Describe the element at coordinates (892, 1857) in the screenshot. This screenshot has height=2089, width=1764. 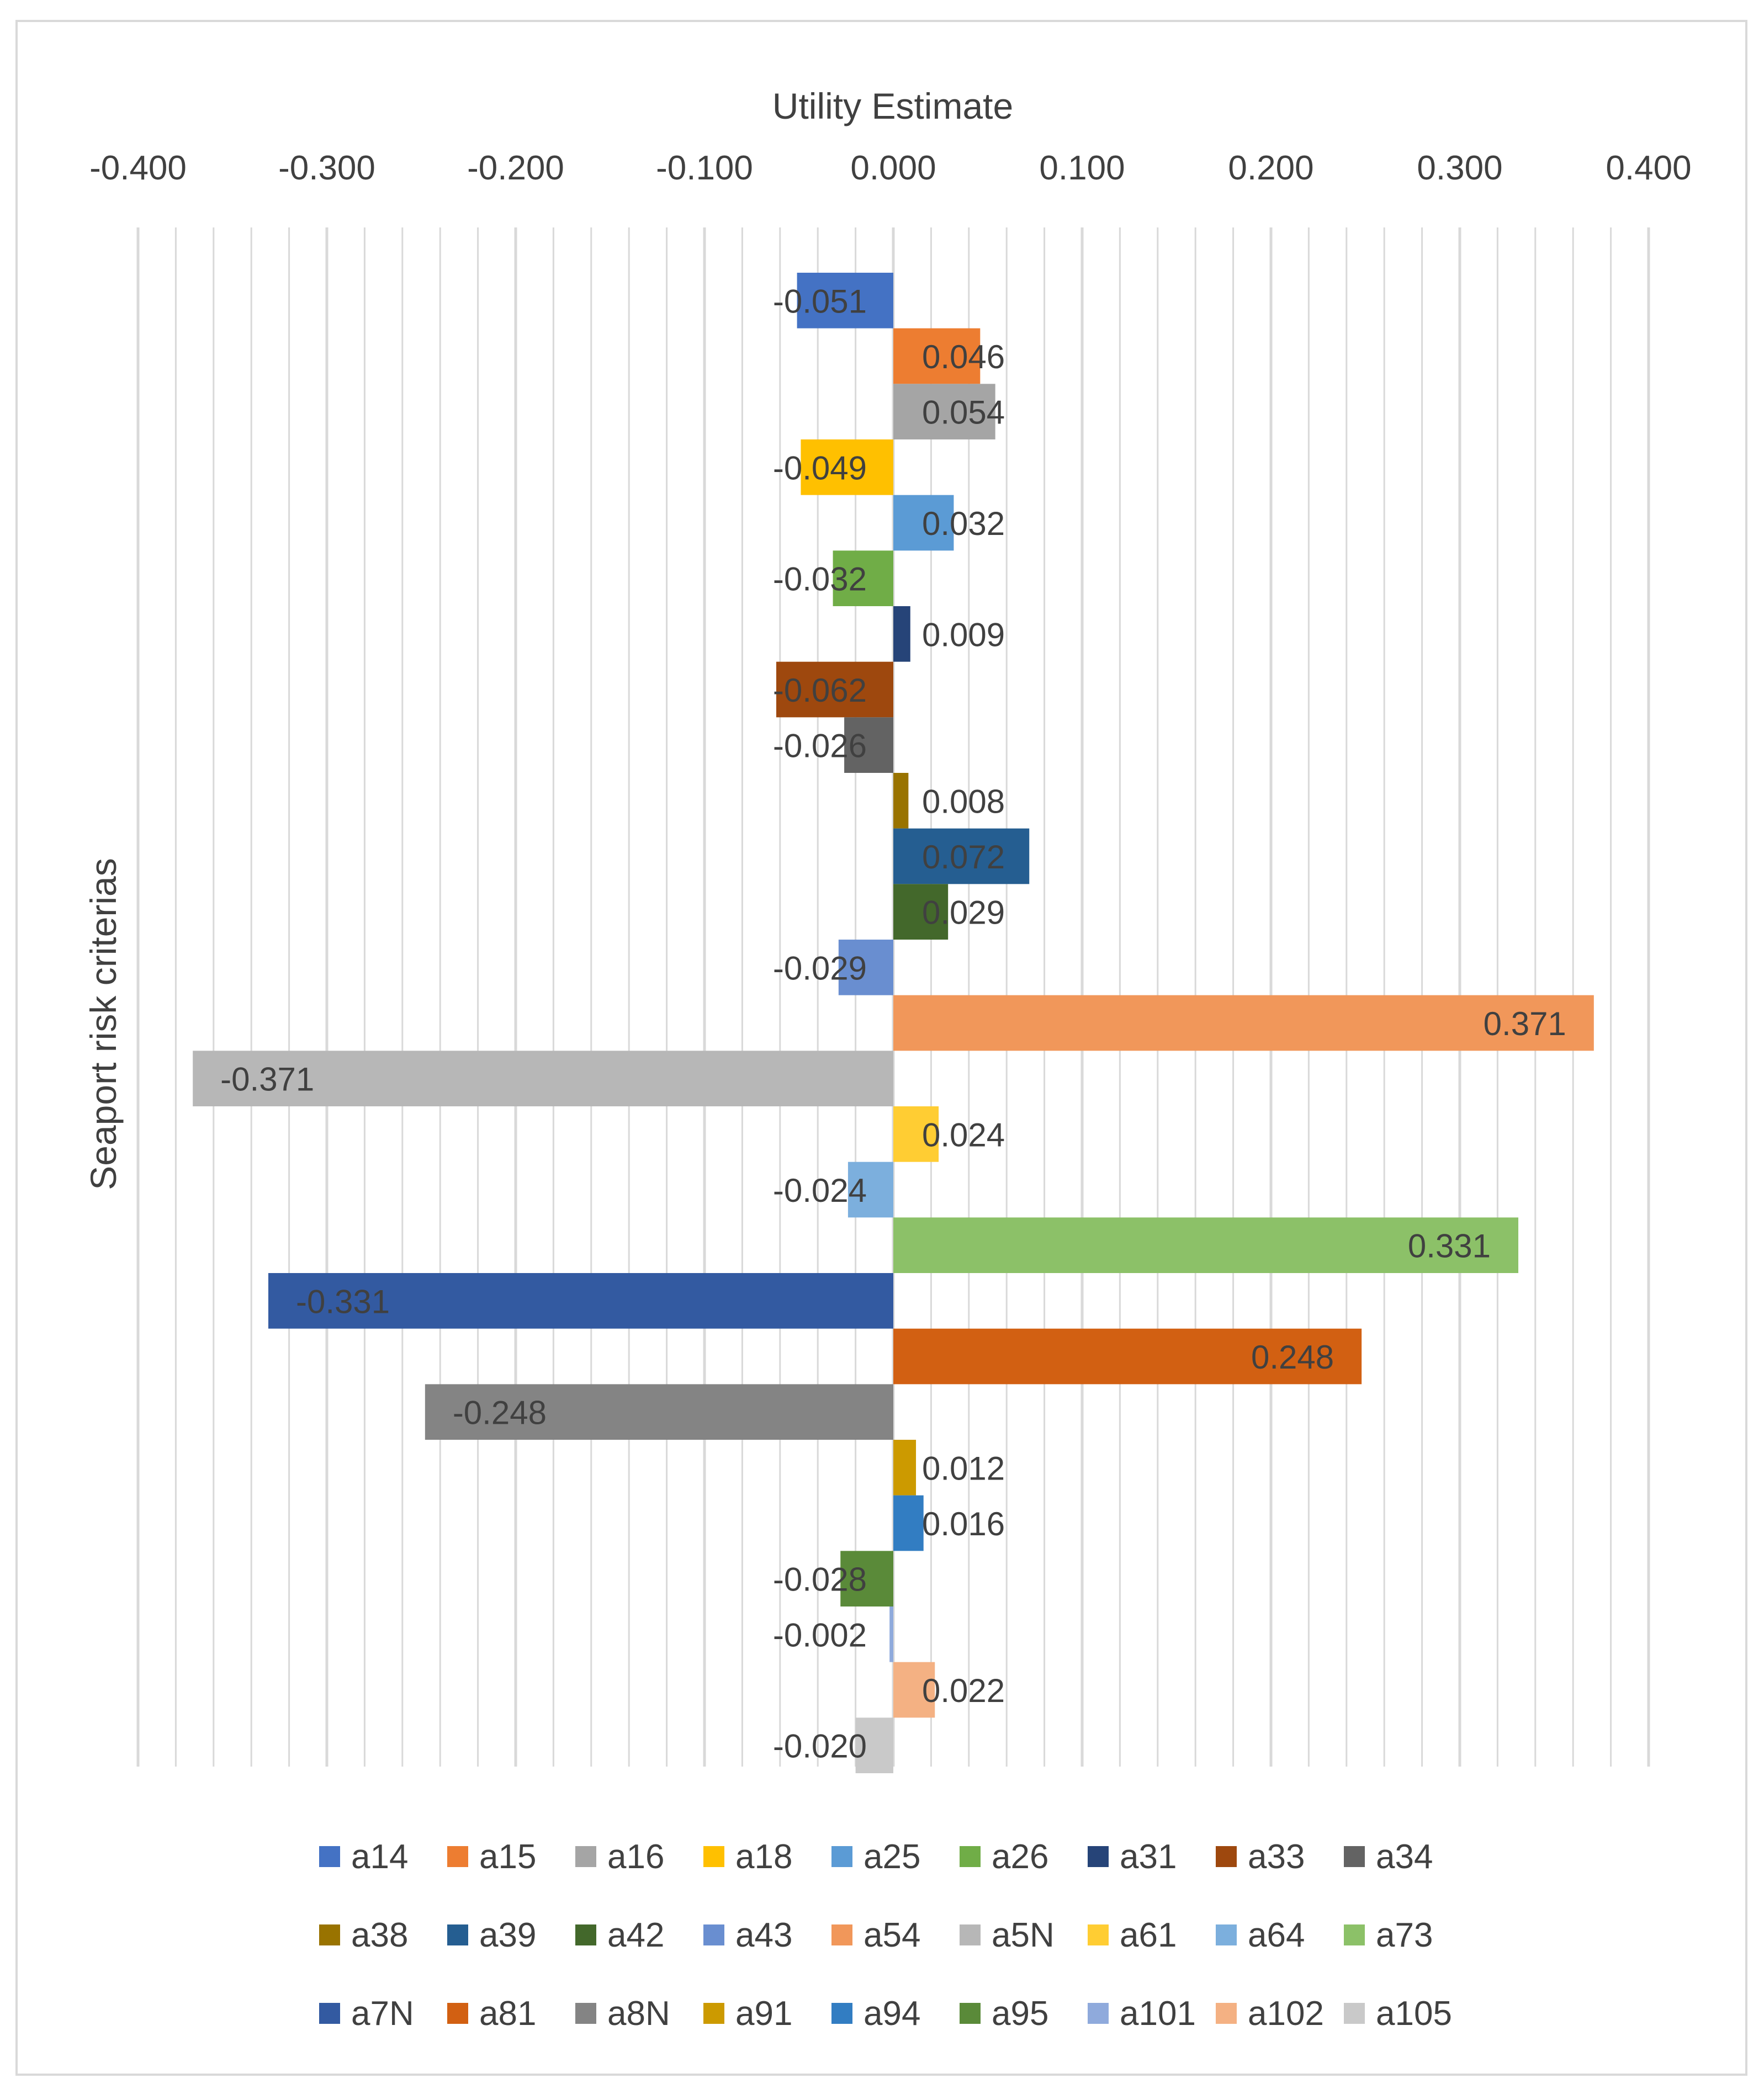
I see `legend-label-a25: a25` at that location.